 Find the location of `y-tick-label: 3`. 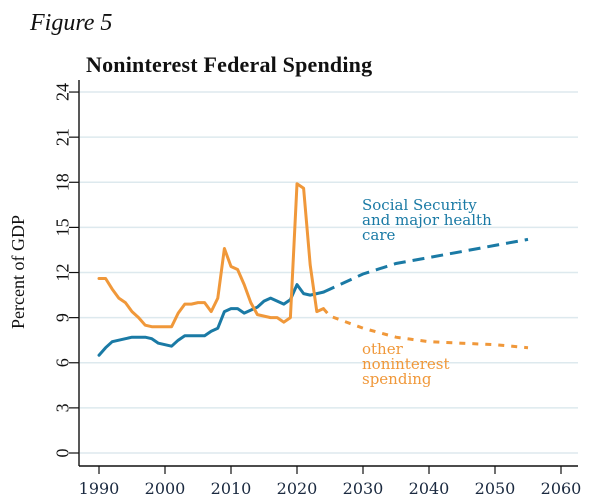

y-tick-label: 3 is located at coordinates (62, 407).